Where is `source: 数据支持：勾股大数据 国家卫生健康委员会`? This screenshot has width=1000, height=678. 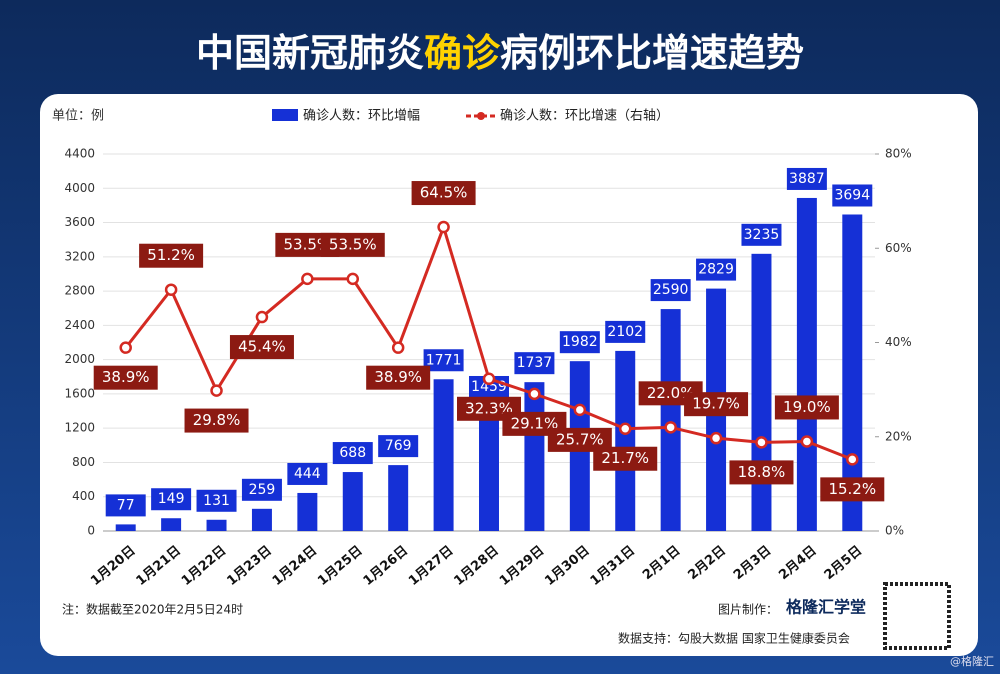
source: 数据支持：勾股大数据 国家卫生健康委员会 is located at coordinates (734, 638).